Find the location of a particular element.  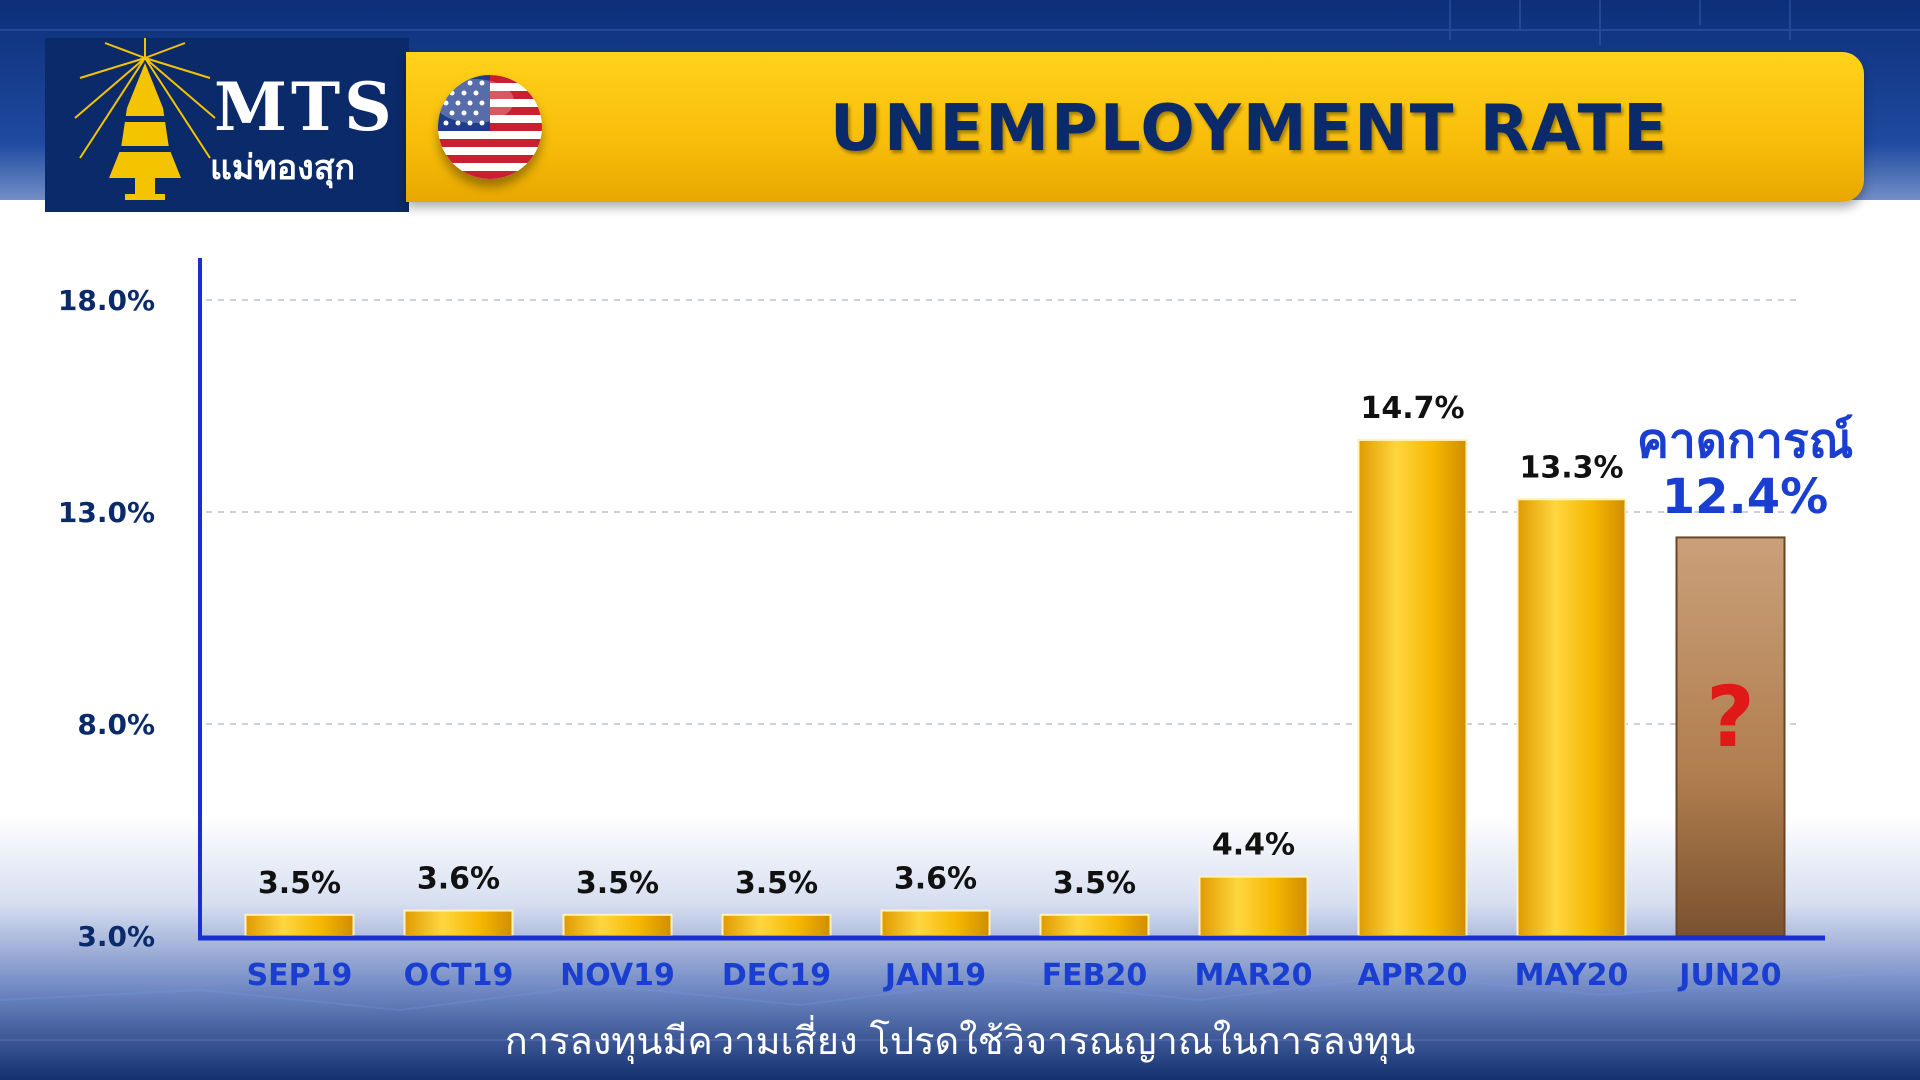

brand-thai-name: แม่ทองสุก is located at coordinates (283, 168).